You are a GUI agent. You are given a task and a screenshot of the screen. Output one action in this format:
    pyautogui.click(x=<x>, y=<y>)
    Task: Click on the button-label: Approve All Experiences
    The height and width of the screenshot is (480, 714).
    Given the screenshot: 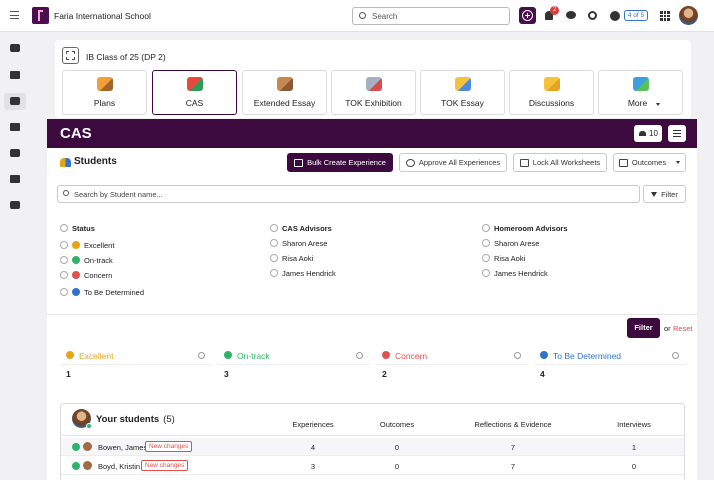 What is the action you would take?
    pyautogui.click(x=459, y=162)
    